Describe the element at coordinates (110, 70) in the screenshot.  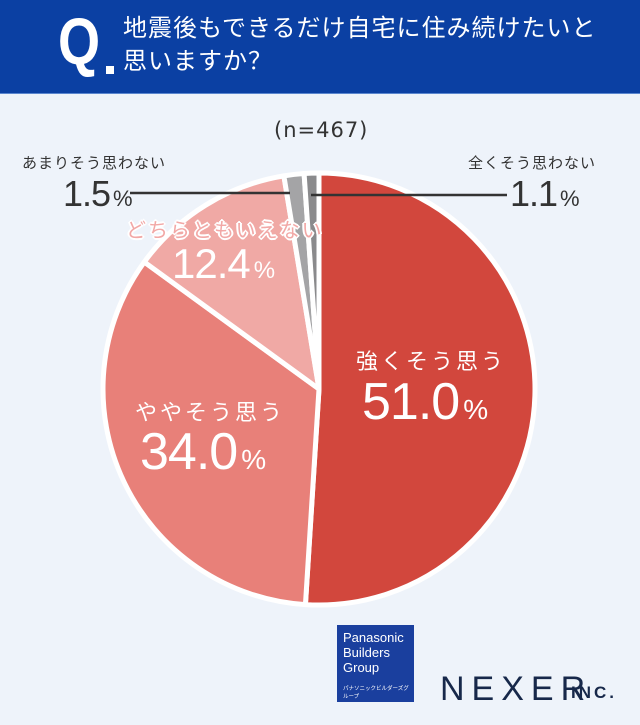
I see `q-dot` at that location.